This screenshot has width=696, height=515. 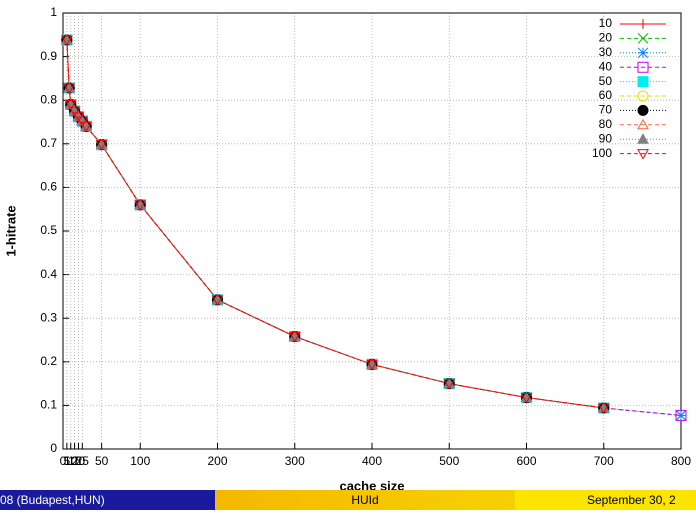 What do you see at coordinates (606, 38) in the screenshot?
I see `legend-label: 20` at bounding box center [606, 38].